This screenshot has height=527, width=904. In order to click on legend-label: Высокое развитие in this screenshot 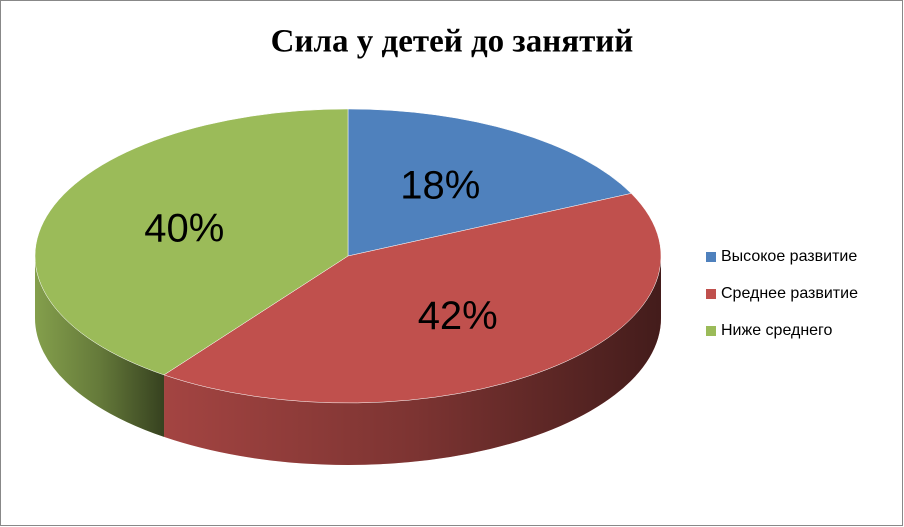, I will do `click(789, 256)`.